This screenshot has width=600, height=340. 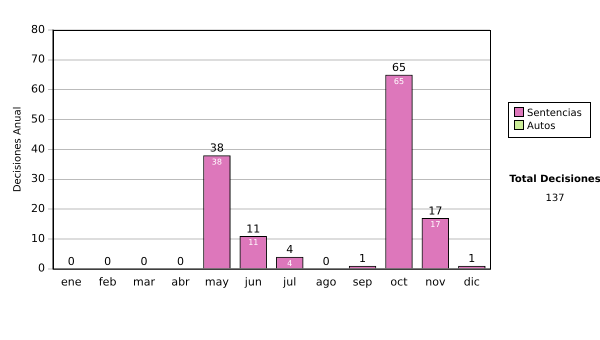 I want to click on text: Total Decisiones, so click(x=554, y=180).